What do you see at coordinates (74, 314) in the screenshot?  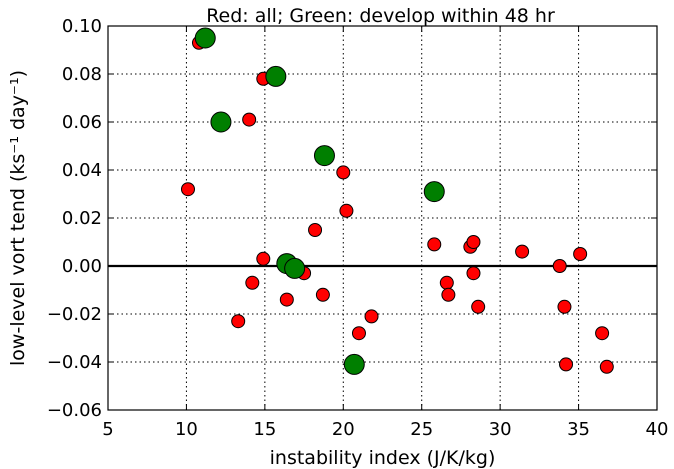 I see `y-tick-label: −0.02` at bounding box center [74, 314].